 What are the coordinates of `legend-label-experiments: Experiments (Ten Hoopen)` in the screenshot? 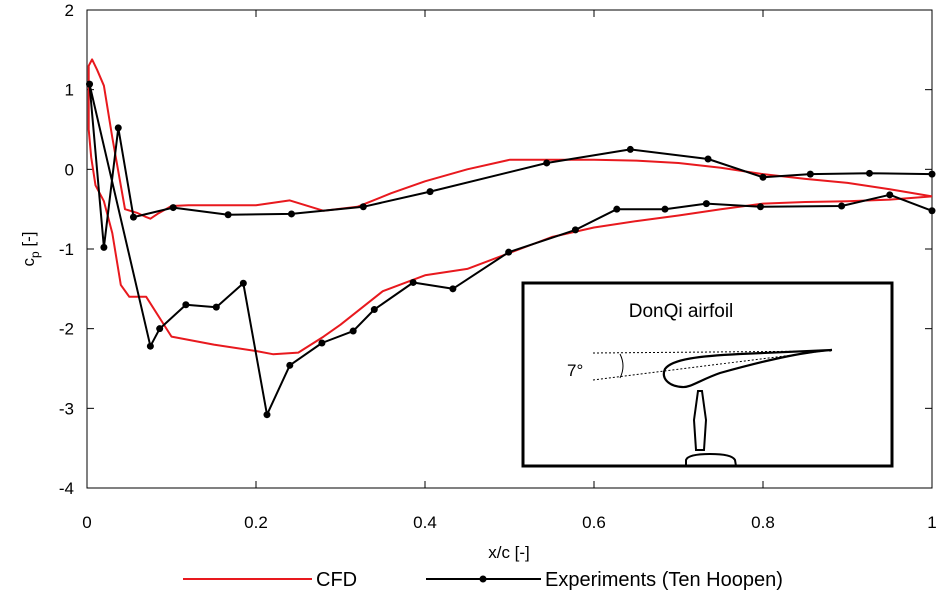 It's located at (664, 580).